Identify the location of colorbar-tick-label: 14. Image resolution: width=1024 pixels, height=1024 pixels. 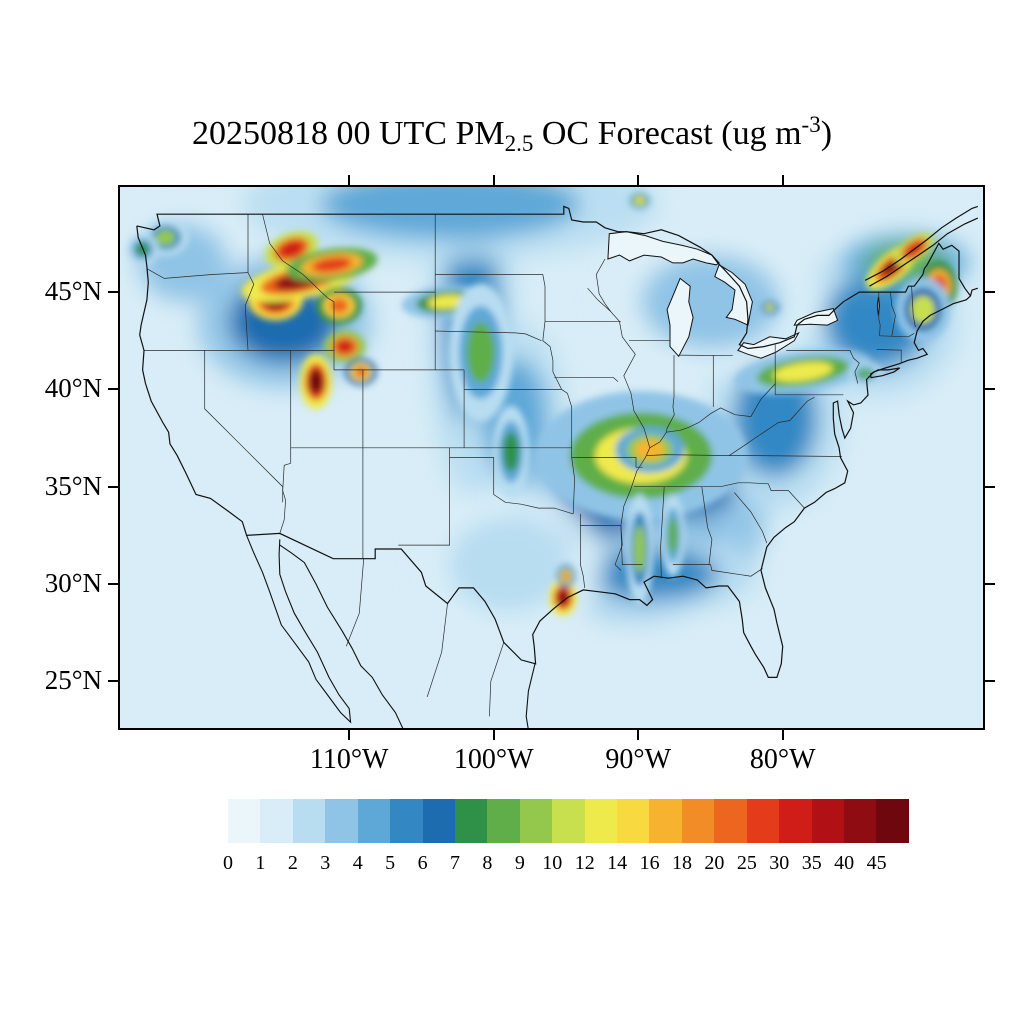
(617, 863).